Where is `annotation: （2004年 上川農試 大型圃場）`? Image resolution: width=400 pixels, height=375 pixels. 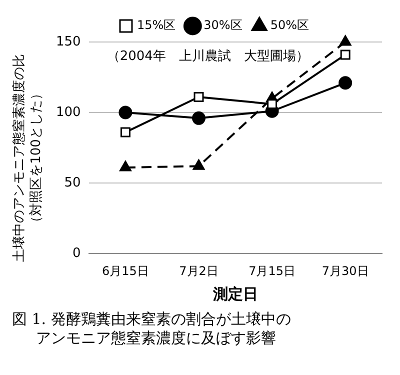
annotation: （2004年 上川農試 大型圃場） is located at coordinates (207, 56).